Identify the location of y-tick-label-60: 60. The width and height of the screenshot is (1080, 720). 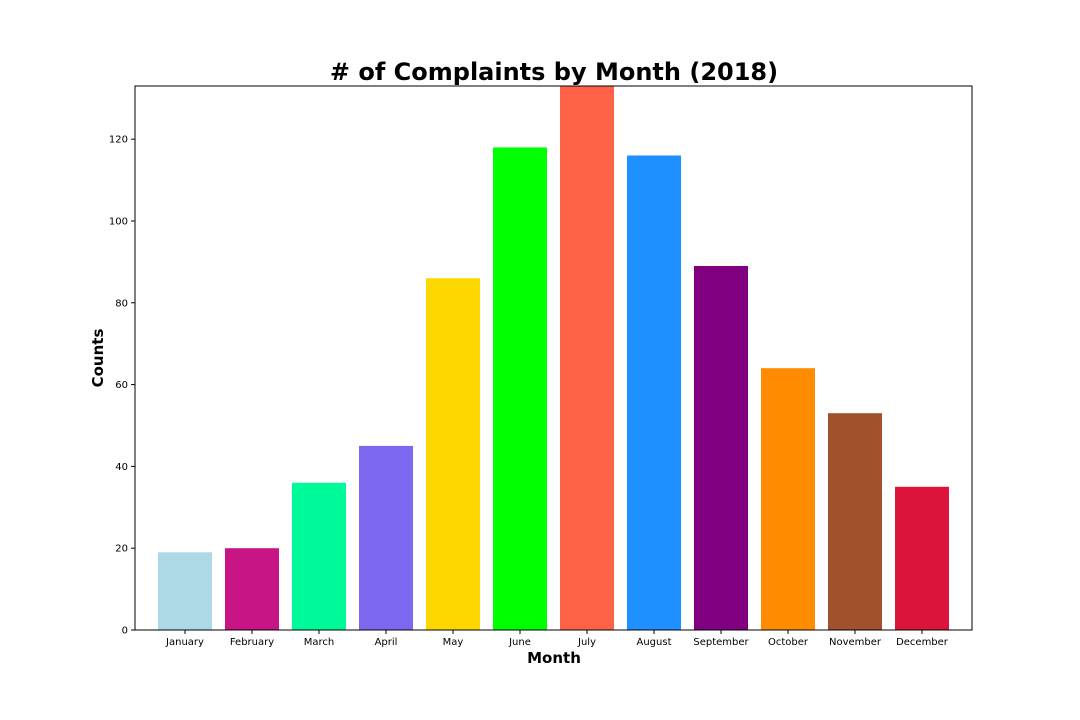
(121, 385).